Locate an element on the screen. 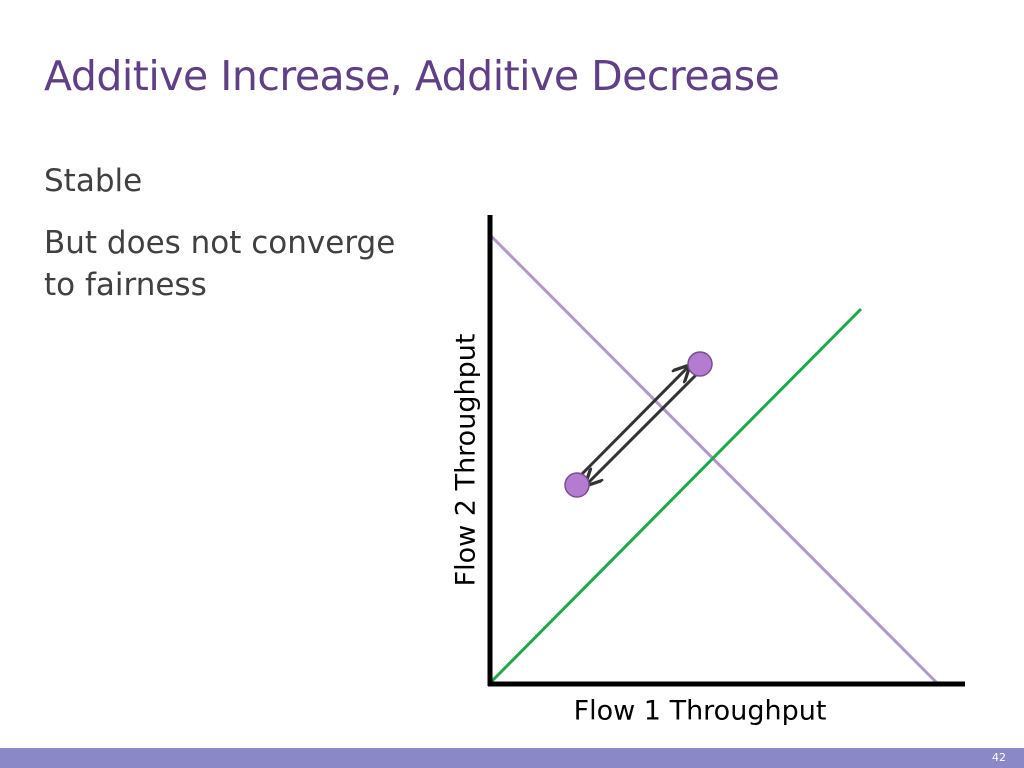  slide-title: Additive Increase, Additive Decrease is located at coordinates (412, 76).